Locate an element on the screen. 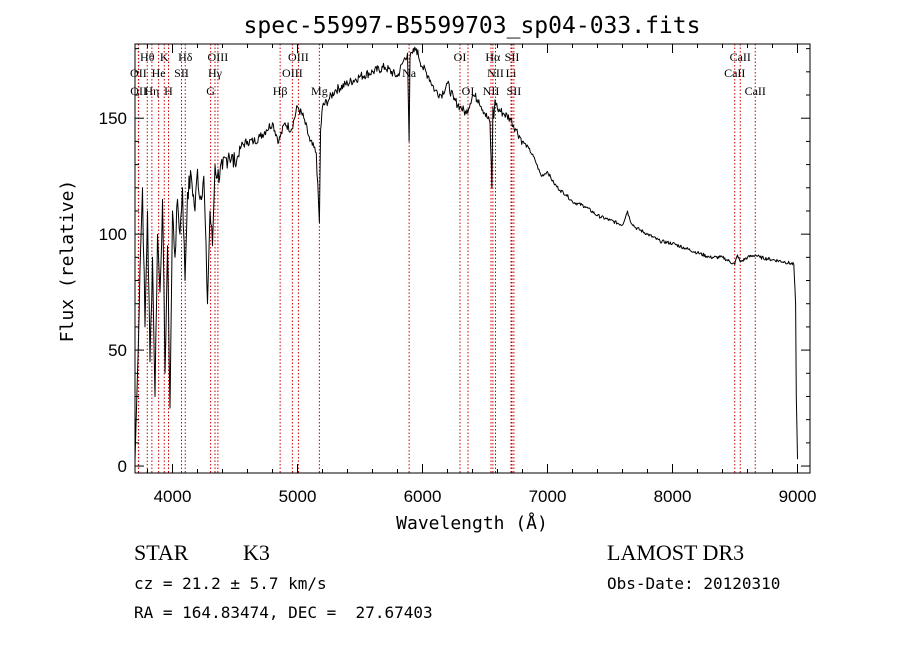 This screenshot has height=649, width=900. line-label: He is located at coordinates (159, 73).